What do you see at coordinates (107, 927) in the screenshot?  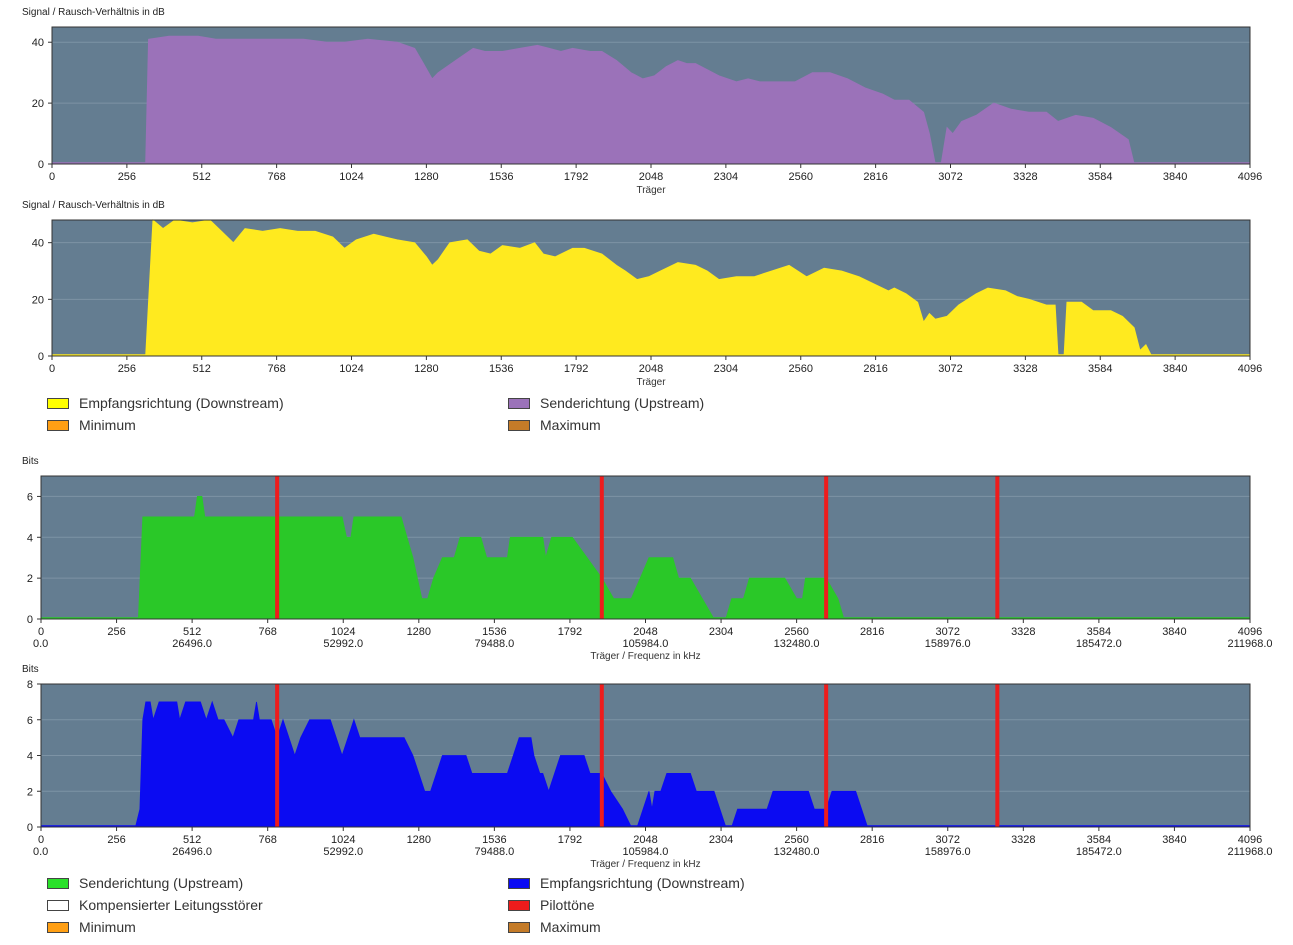 I see `legend-label: Minimum` at bounding box center [107, 927].